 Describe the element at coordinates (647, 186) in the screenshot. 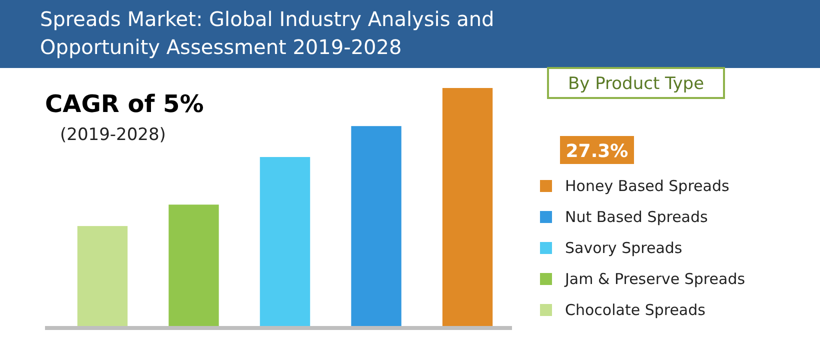

I see `legend-label: Honey Based Spreads` at that location.